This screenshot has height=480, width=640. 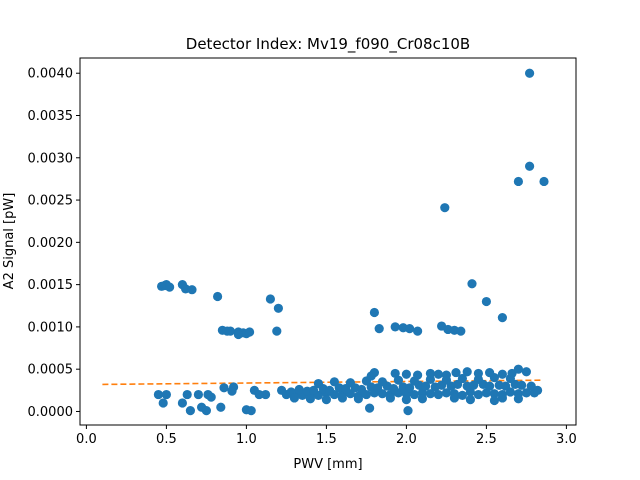 I want to click on y-tick-label: 0.0005, so click(x=51, y=370).